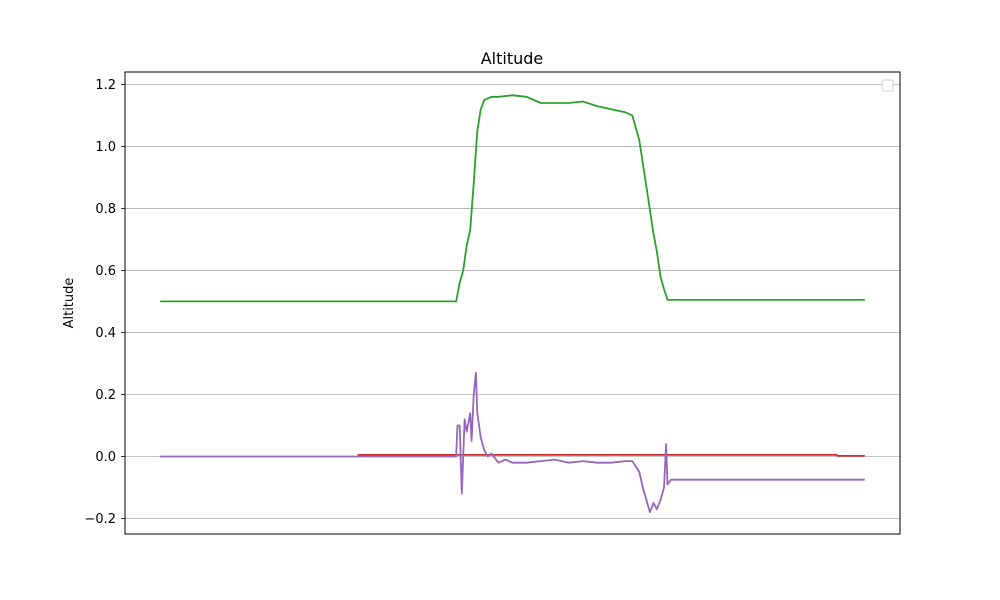 The height and width of the screenshot is (600, 1000). I want to click on y-axis-label: Altitude, so click(69, 303).